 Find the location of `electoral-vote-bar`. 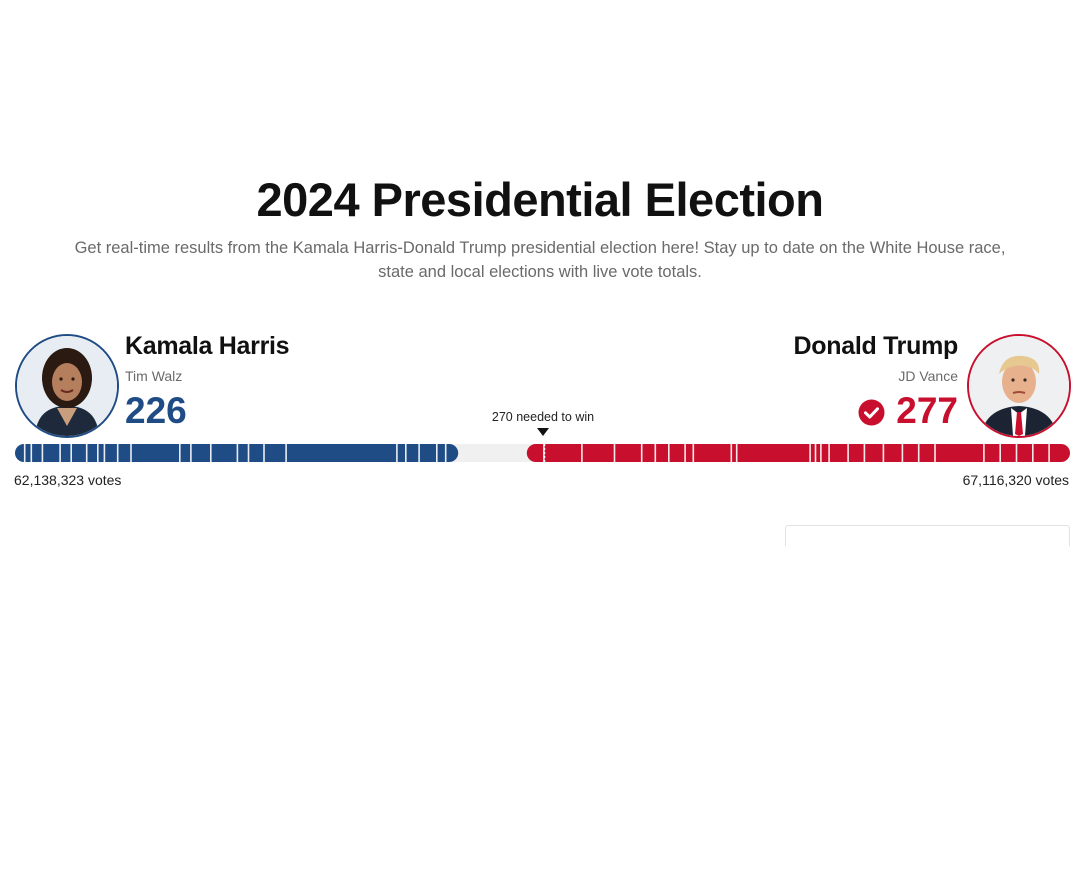

electoral-vote-bar is located at coordinates (542, 453).